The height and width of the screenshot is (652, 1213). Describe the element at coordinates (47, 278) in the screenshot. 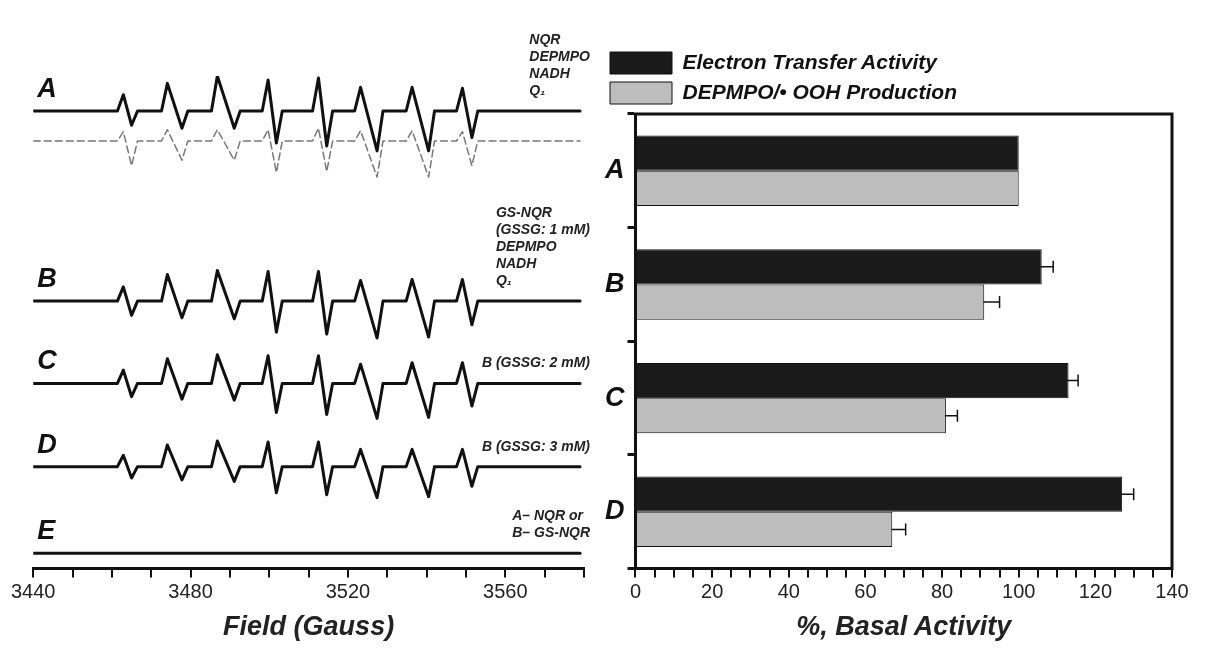

I see `series-label: B` at that location.